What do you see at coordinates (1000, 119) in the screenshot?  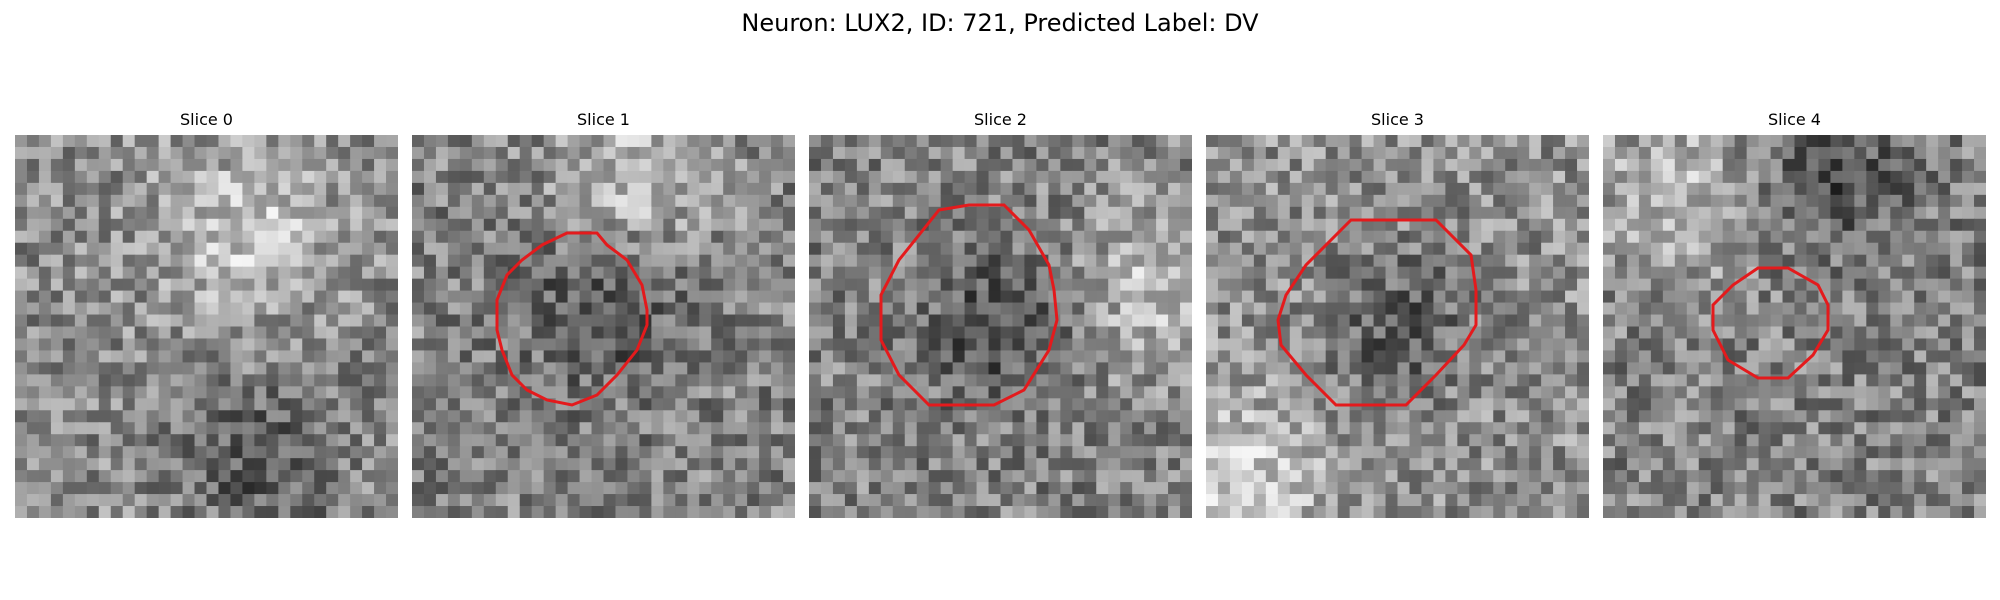 I see `slice-title: Slice 2` at bounding box center [1000, 119].